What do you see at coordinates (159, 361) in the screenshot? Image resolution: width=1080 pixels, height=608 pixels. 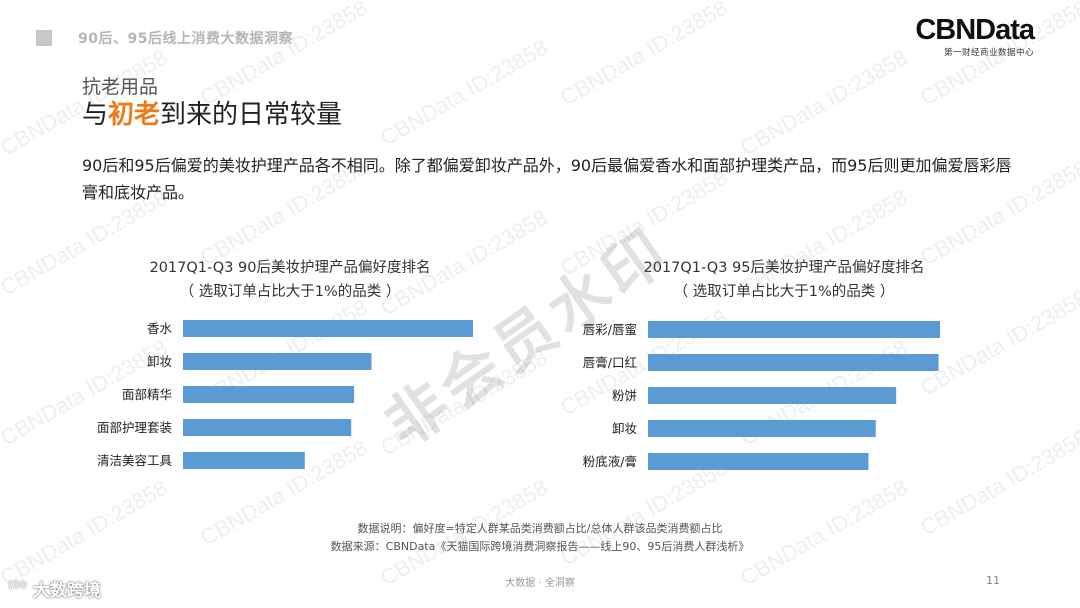 I see `chart-left-category-label: 卸妆` at bounding box center [159, 361].